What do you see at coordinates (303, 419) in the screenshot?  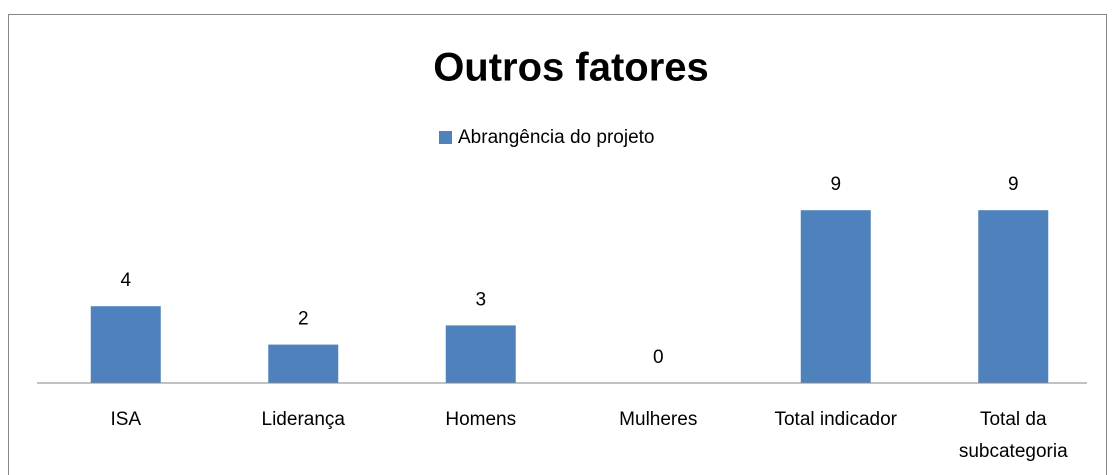 I see `x-tick-label: Liderança` at bounding box center [303, 419].